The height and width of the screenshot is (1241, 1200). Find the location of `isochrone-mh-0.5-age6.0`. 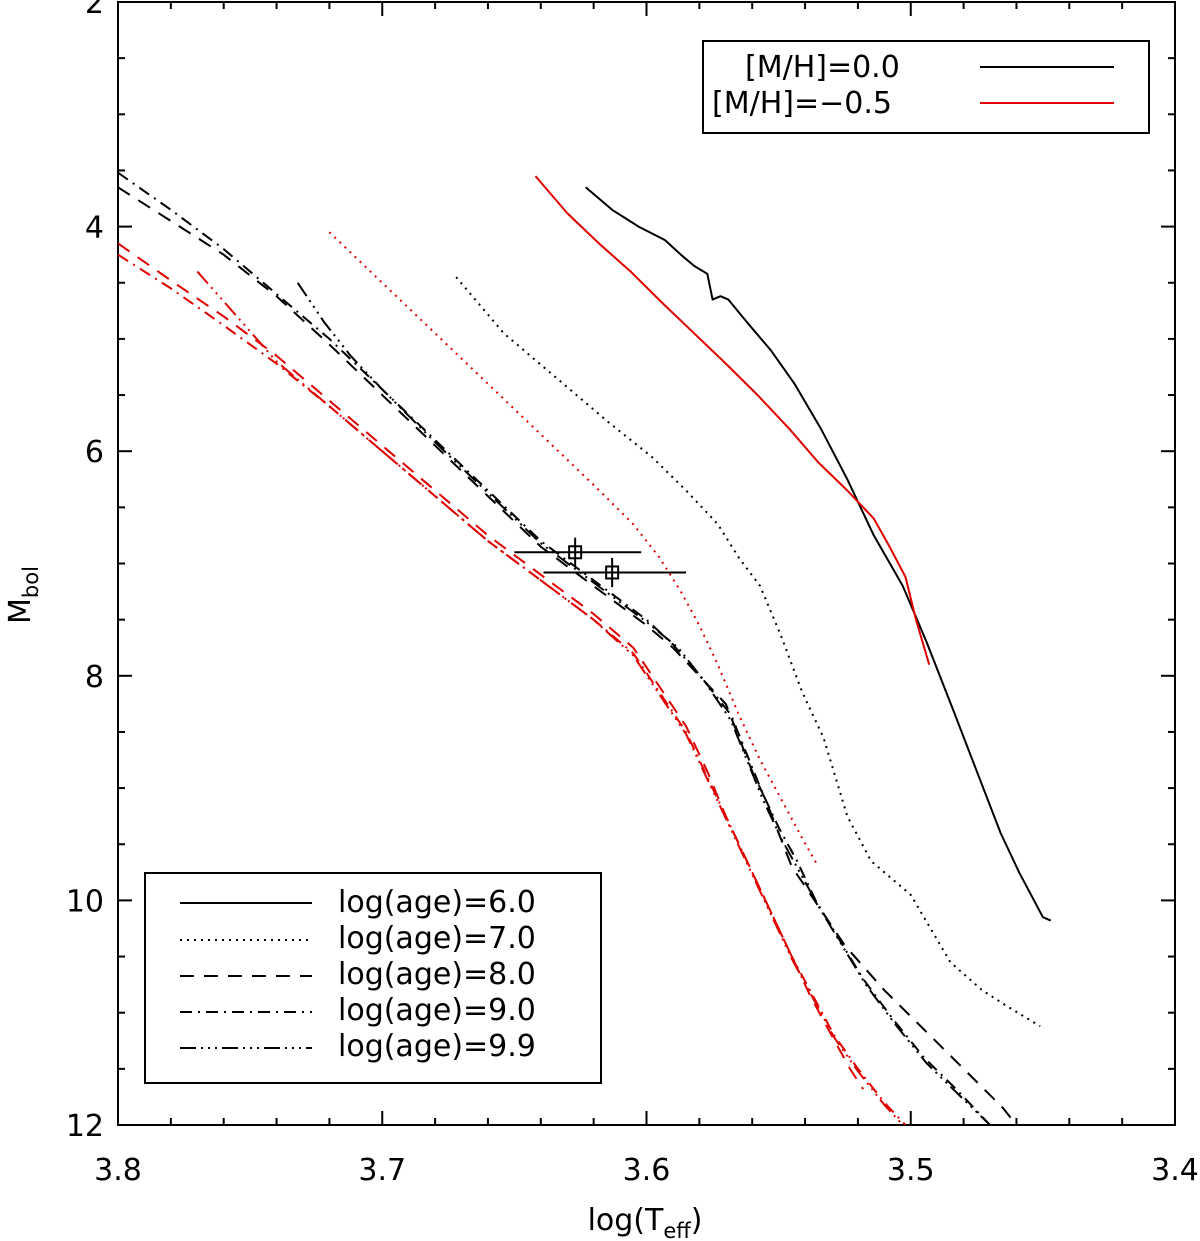

isochrone-mh-0.5-age6.0 is located at coordinates (732, 420).